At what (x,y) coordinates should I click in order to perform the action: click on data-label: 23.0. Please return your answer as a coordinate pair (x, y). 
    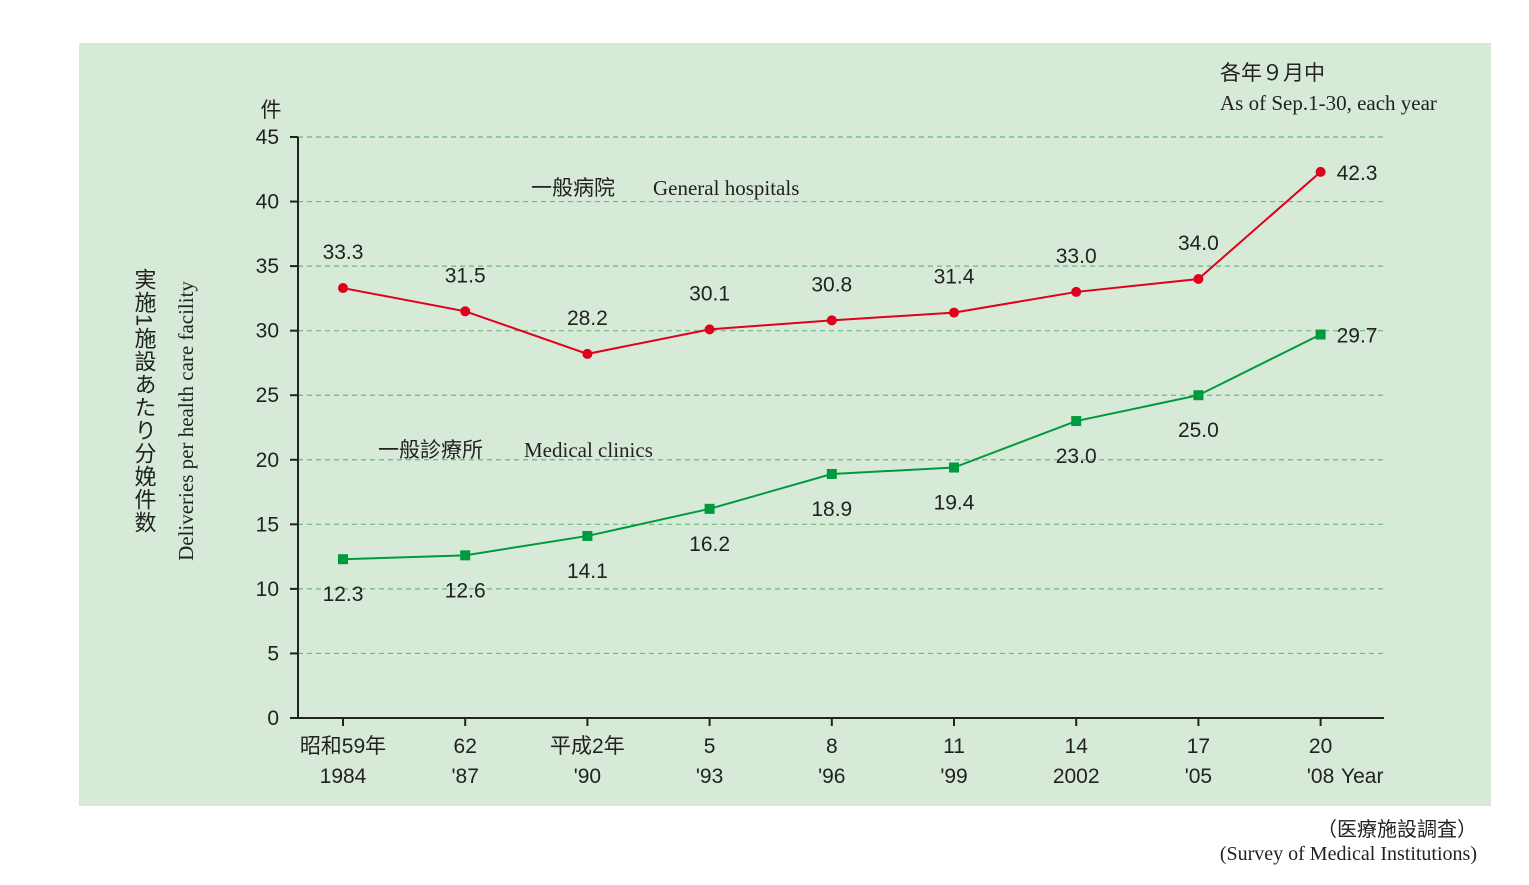
    Looking at the image, I should click on (1076, 456).